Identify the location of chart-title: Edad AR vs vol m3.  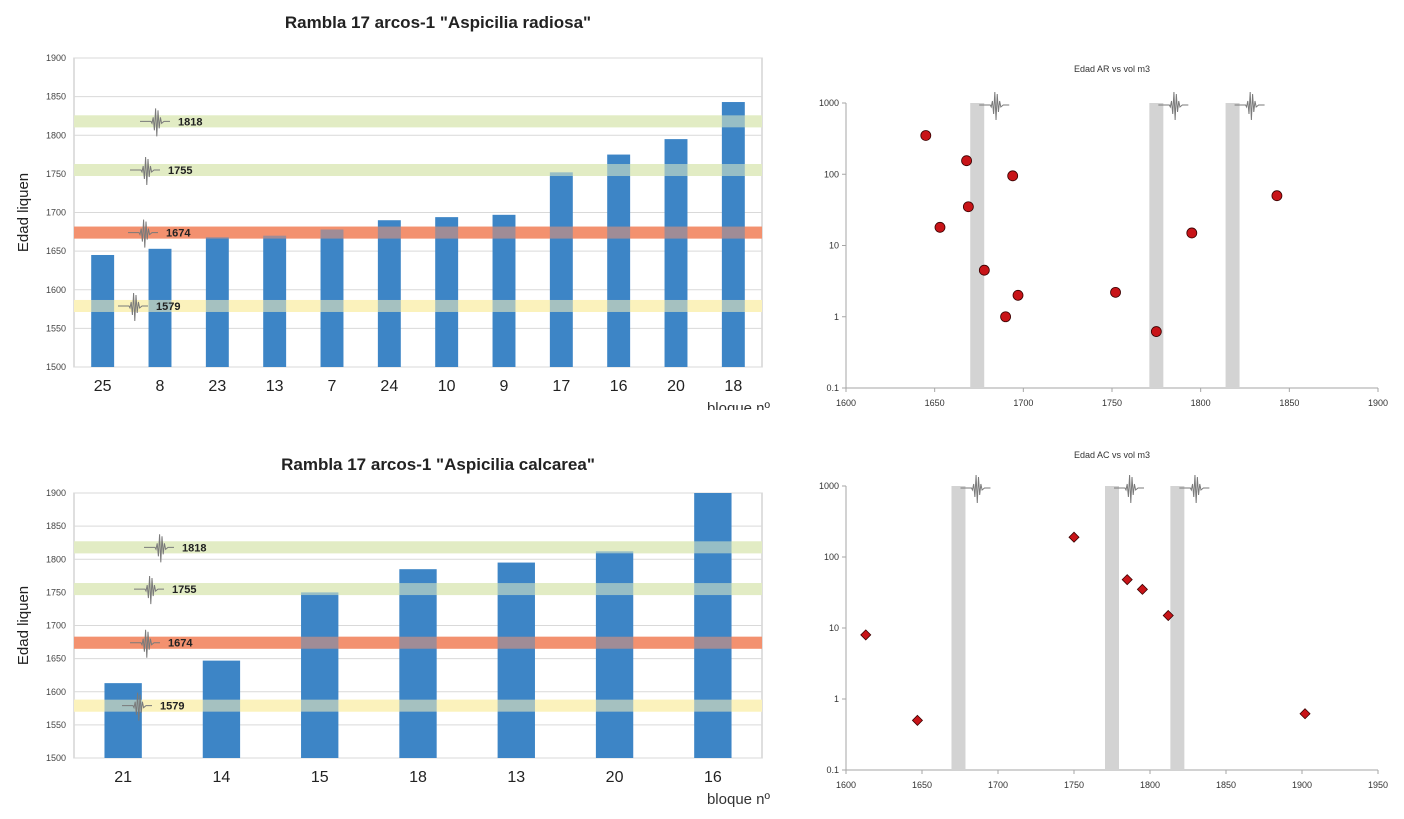
(1112, 69).